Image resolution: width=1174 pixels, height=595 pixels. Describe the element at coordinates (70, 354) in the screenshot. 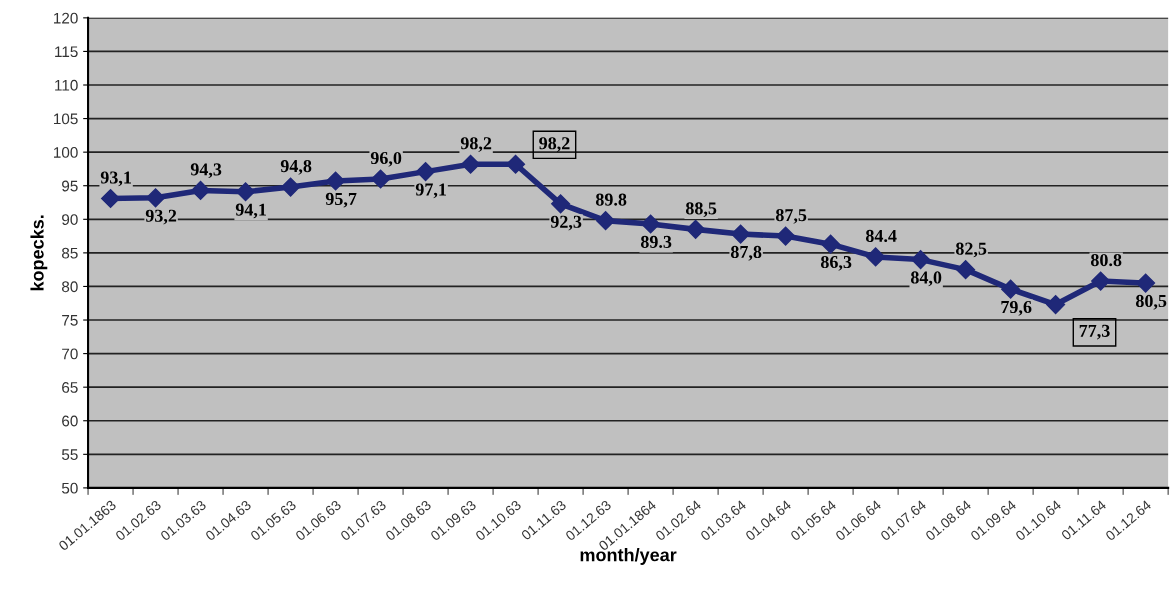

I see `y-tick-label: 70` at that location.